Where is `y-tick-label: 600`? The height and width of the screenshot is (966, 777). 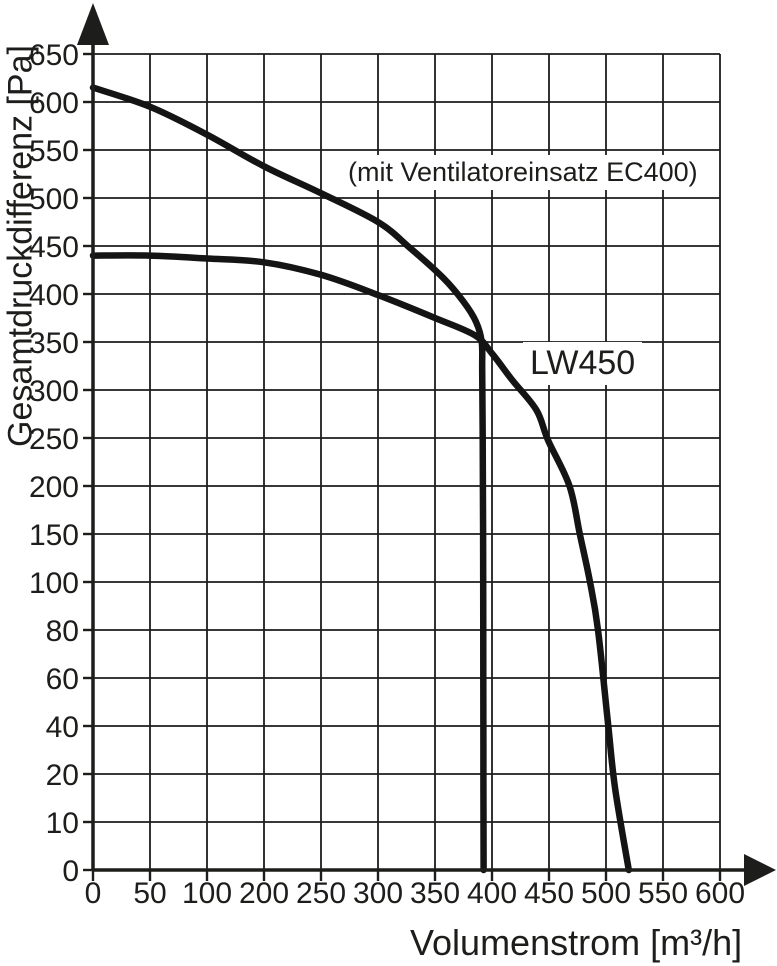
y-tick-label: 600 is located at coordinates (54, 103).